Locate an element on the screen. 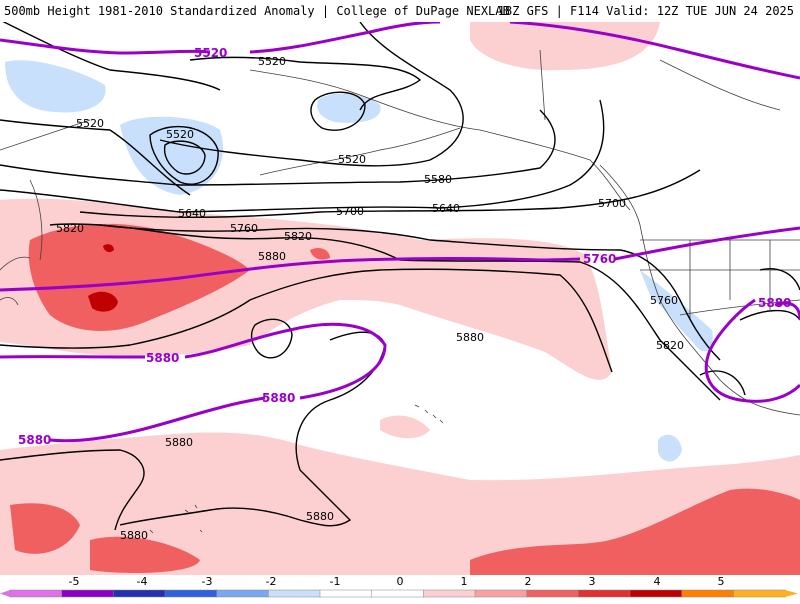 This screenshot has width=800, height=604. colorbar-tick: 4 is located at coordinates (657, 581).